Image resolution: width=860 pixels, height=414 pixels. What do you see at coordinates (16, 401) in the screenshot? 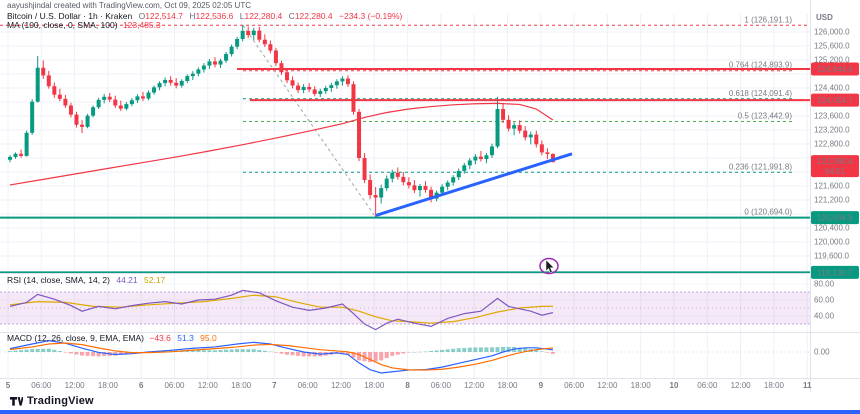
I see `tradingview-logo-icon` at bounding box center [16, 401].